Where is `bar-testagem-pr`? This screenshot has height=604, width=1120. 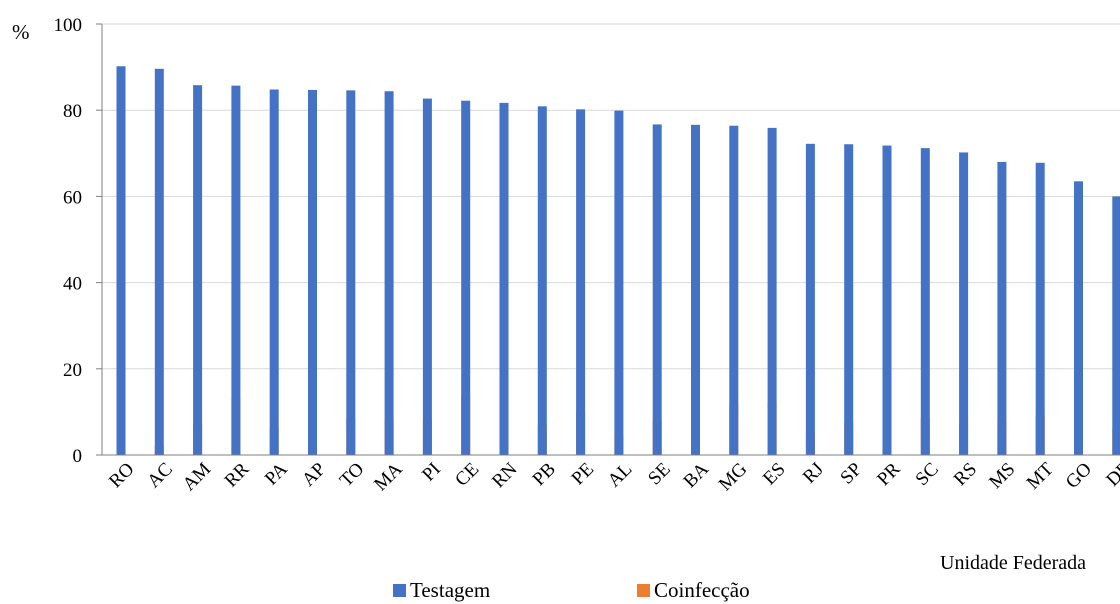
bar-testagem-pr is located at coordinates (887, 300).